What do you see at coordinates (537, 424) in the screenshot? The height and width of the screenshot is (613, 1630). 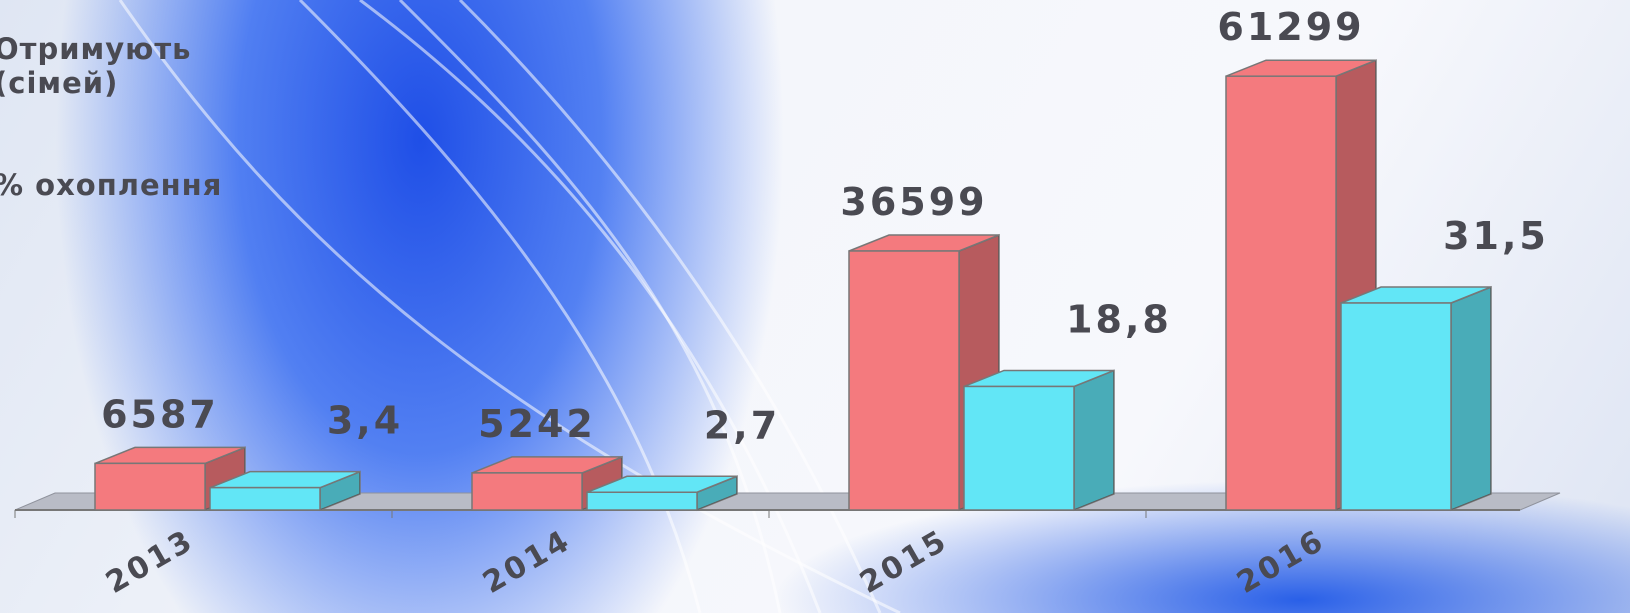 I see `data-label: 5242` at bounding box center [537, 424].